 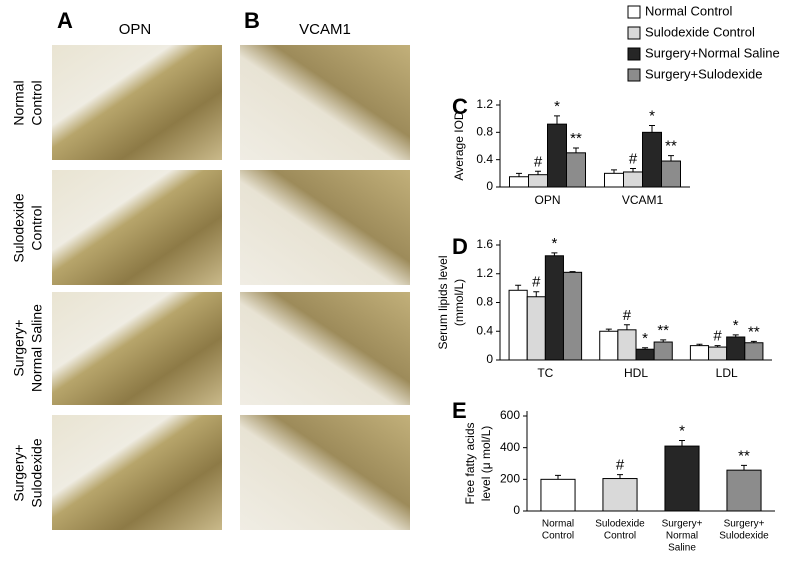 What do you see at coordinates (636, 373) in the screenshot?
I see `x-tick-label: HDL` at bounding box center [636, 373].